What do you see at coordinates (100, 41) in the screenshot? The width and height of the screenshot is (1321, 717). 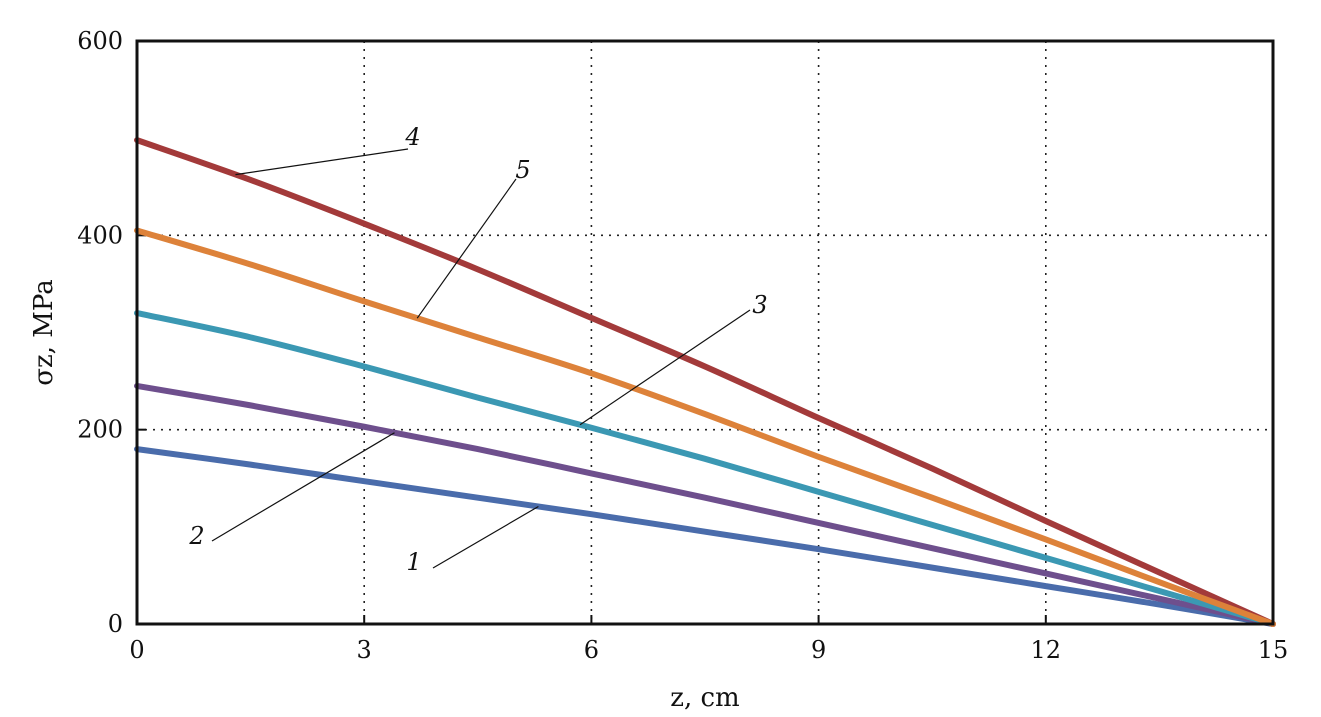 I see `y-tick-label-600: 600` at bounding box center [100, 41].